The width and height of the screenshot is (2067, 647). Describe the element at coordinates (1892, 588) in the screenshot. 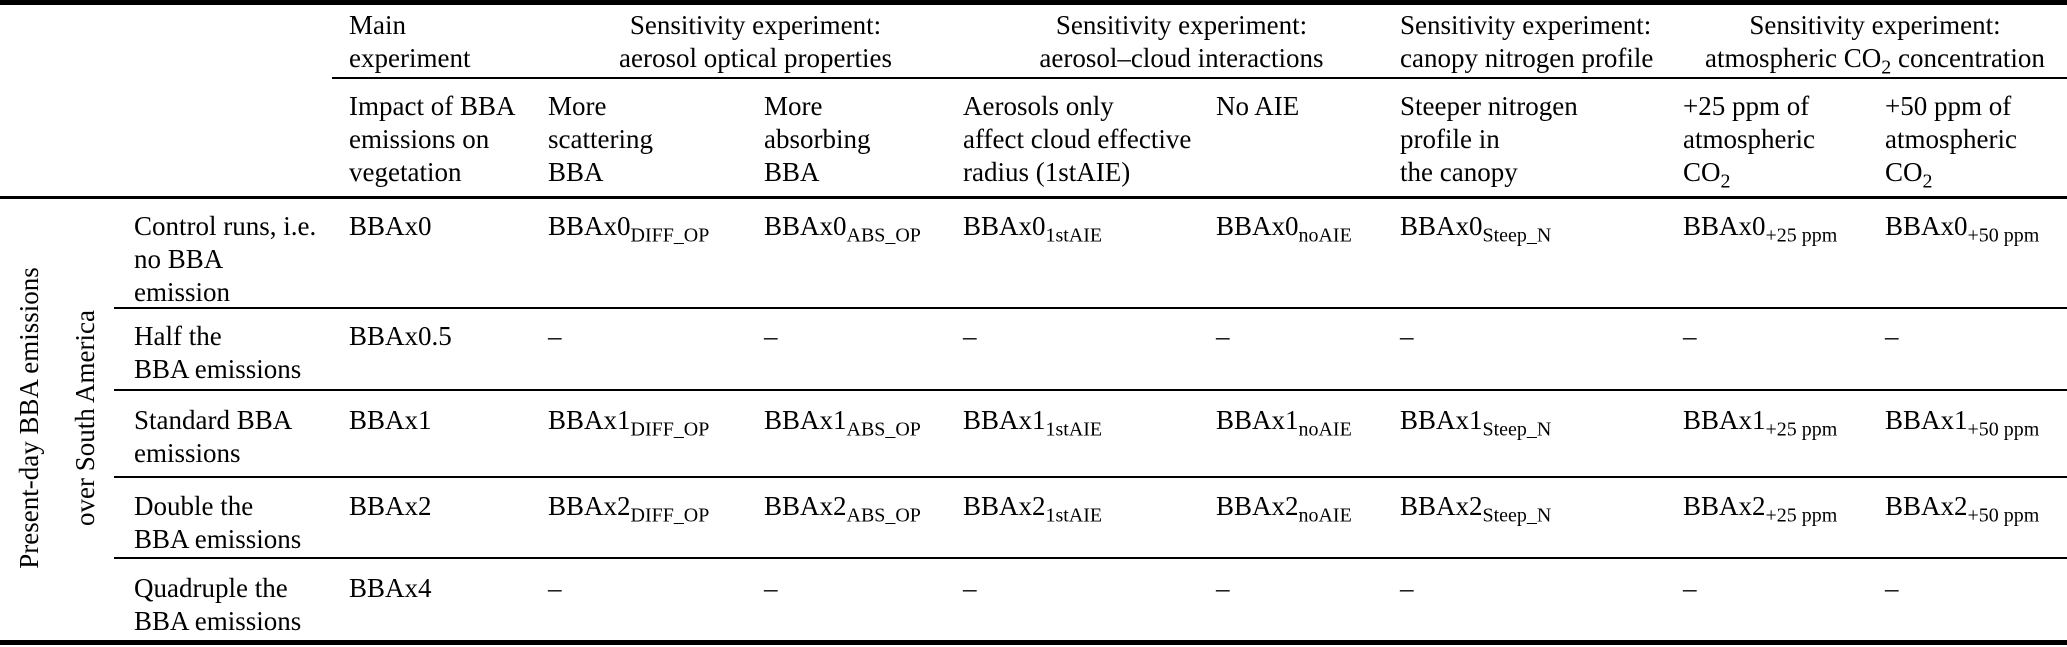

I see `experiment-cell-r5-c8: –` at that location.